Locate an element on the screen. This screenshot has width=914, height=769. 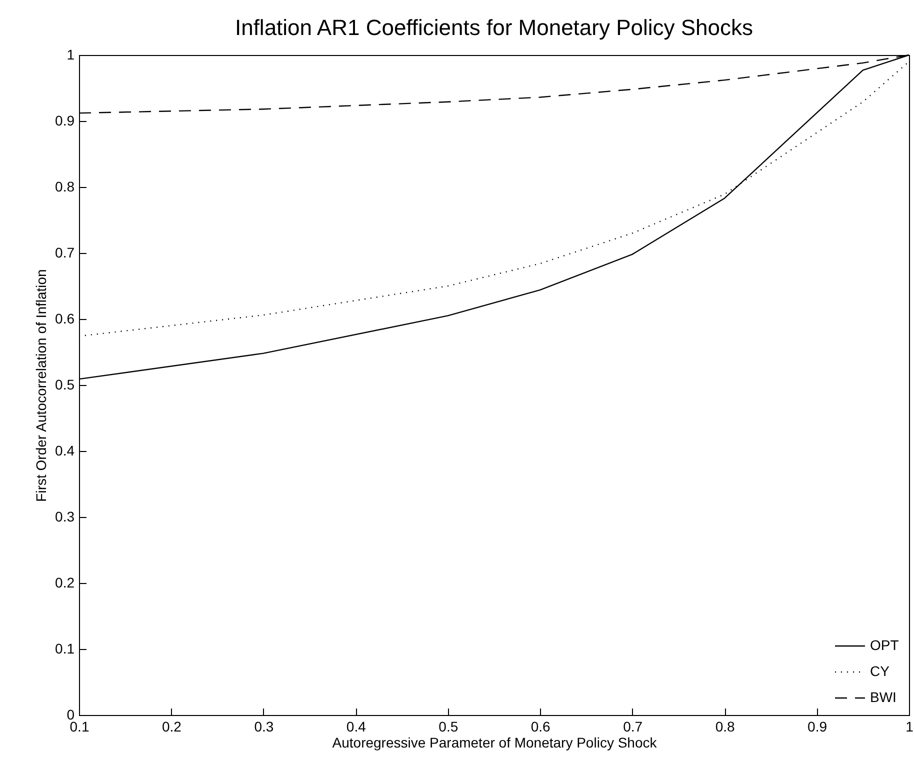
x-tick-label: 1 is located at coordinates (910, 726).